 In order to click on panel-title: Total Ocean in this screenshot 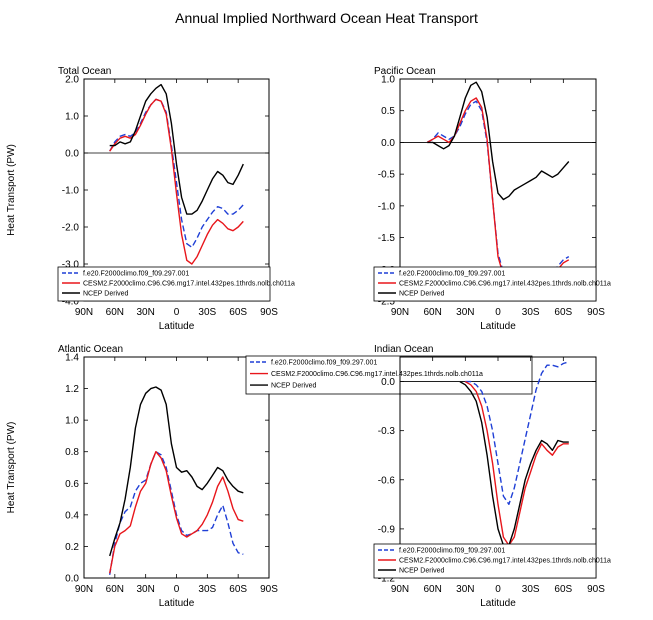, I will do `click(84, 71)`.